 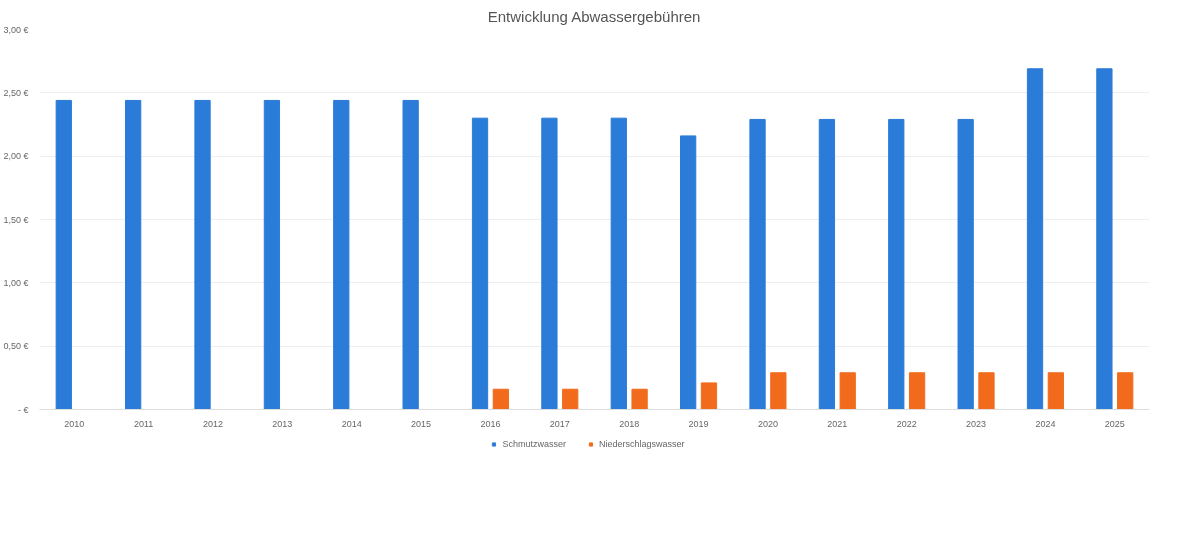 I want to click on chart-title: Entwicklung Abwassergebühren, so click(x=594, y=16).